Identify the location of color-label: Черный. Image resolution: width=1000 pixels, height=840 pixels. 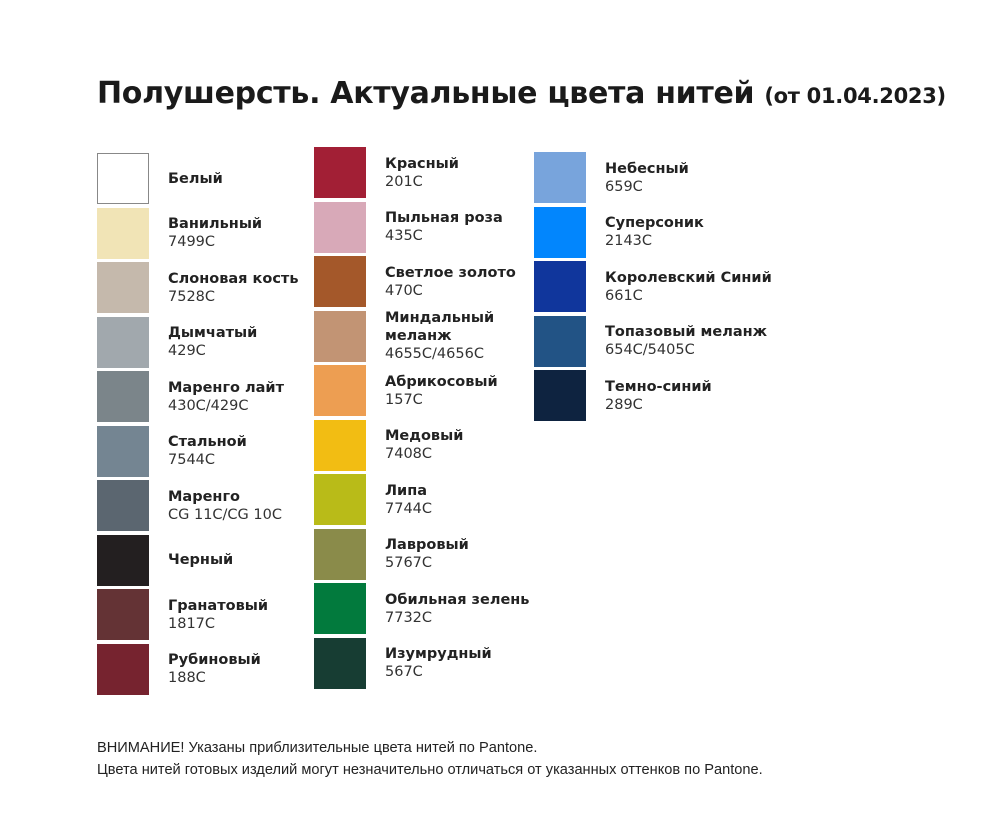
(200, 560).